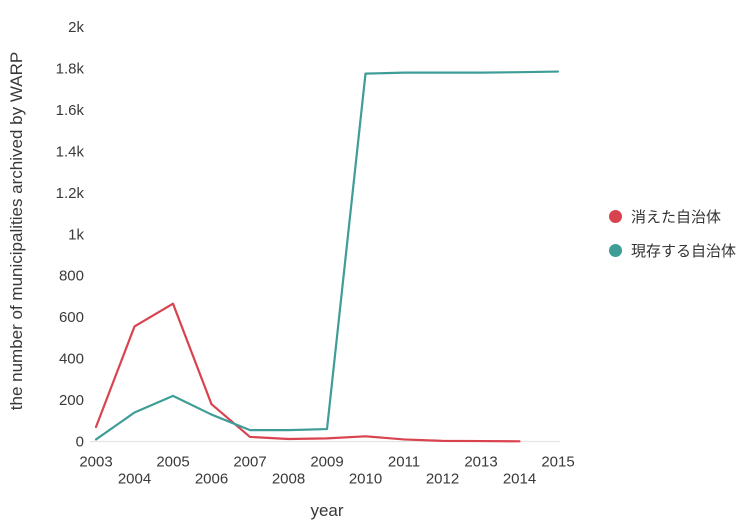 This screenshot has width=749, height=529. I want to click on x-tick-label-2003: 2003, so click(95, 462).